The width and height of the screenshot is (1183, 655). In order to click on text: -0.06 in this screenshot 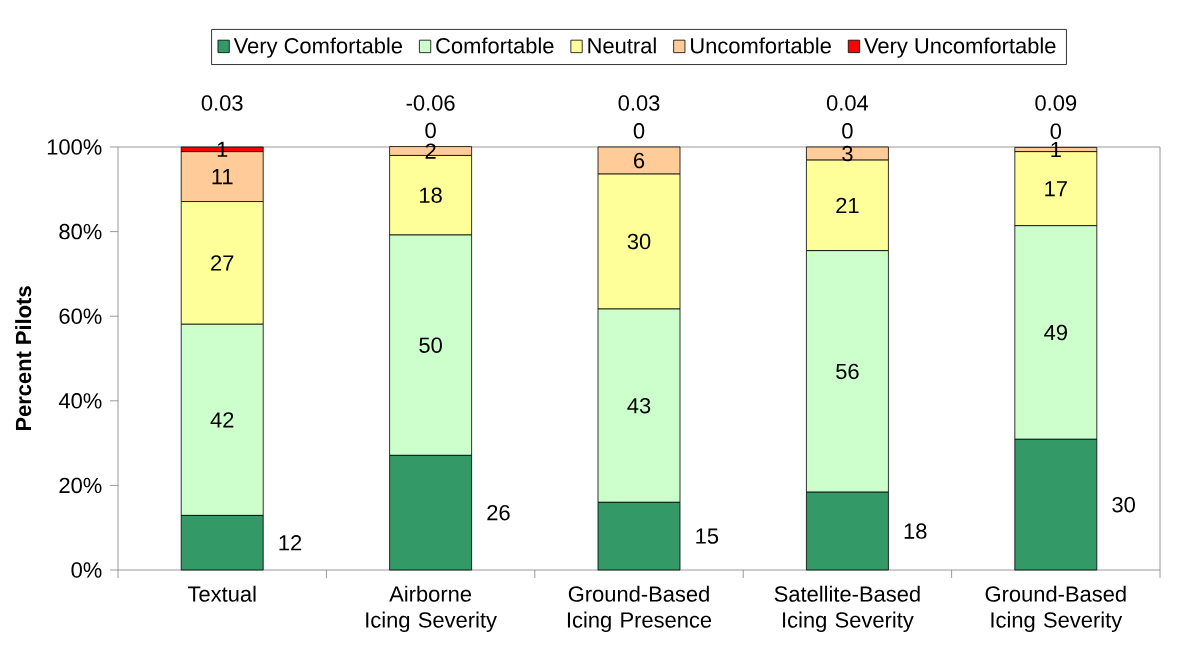, I will do `click(430, 103)`.